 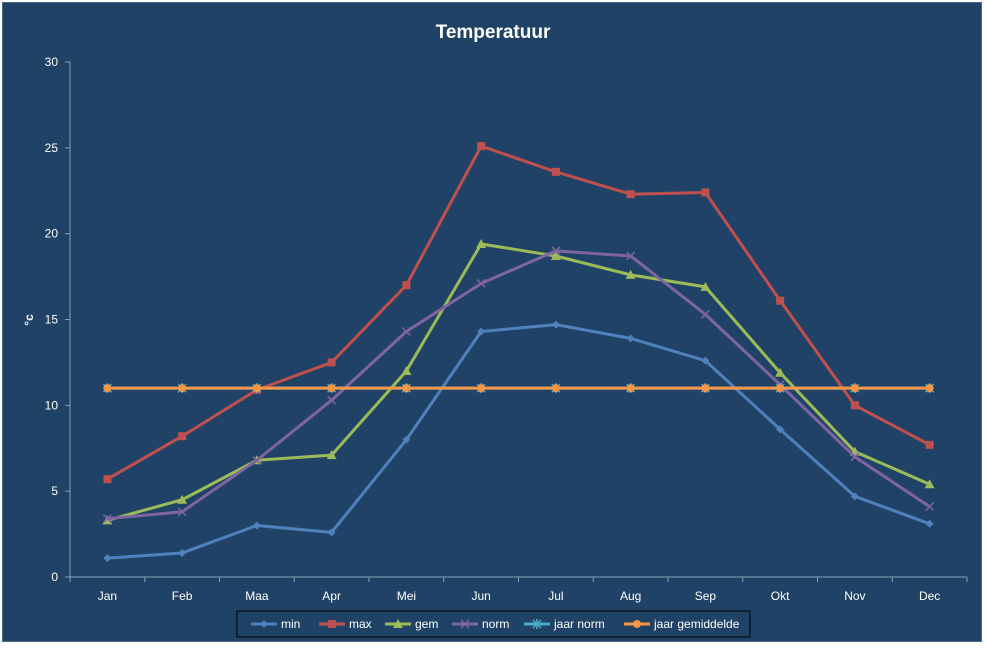 I want to click on x-tick-label: Nov, so click(x=854, y=596).